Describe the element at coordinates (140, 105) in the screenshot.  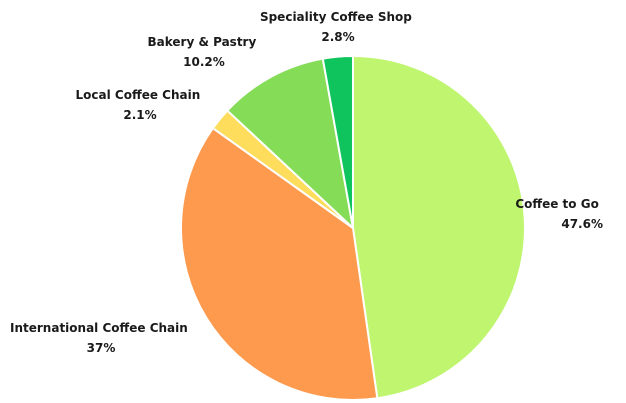
I see `svg-text: Local Coffee Chain 2.1%` at that location.